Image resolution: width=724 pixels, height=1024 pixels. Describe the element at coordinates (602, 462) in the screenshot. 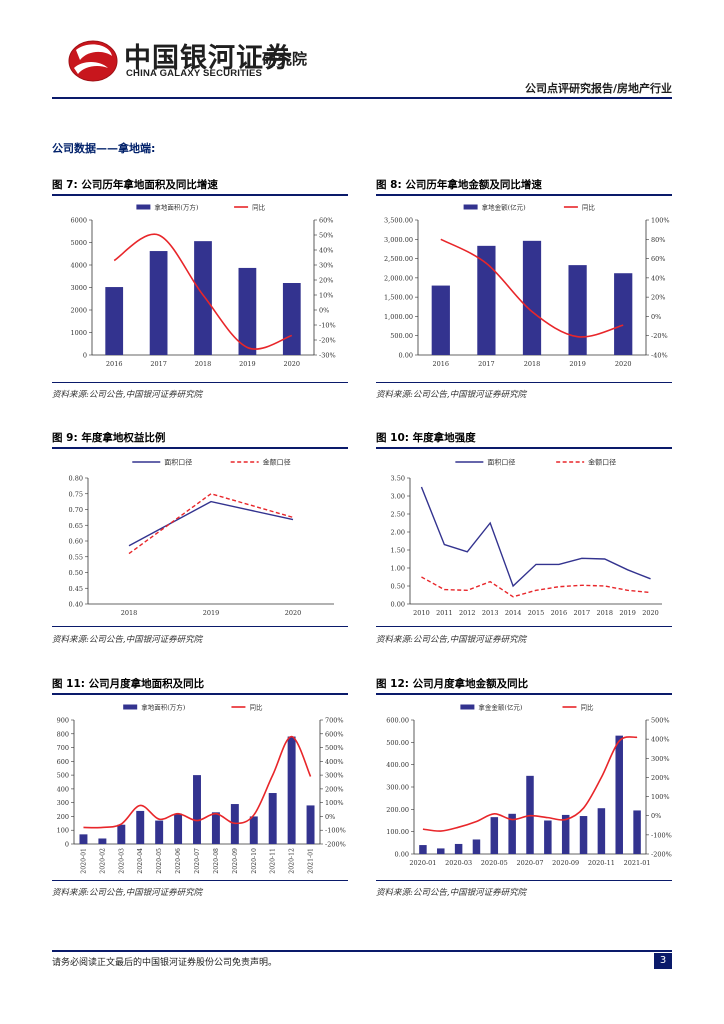

I see `legend-label: 金额口径` at that location.